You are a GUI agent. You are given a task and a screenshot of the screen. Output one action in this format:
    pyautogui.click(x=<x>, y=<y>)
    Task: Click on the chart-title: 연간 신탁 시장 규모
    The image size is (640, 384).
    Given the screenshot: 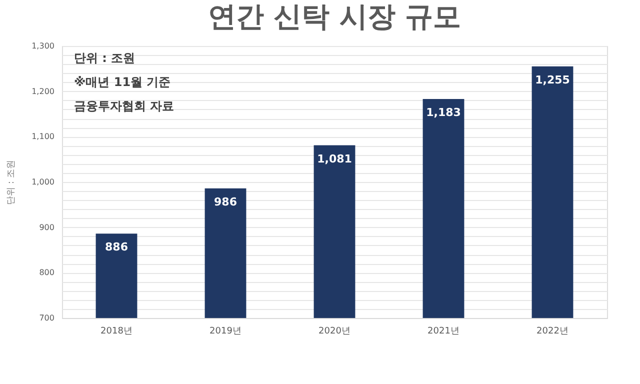 What is the action you would take?
    pyautogui.click(x=335, y=16)
    